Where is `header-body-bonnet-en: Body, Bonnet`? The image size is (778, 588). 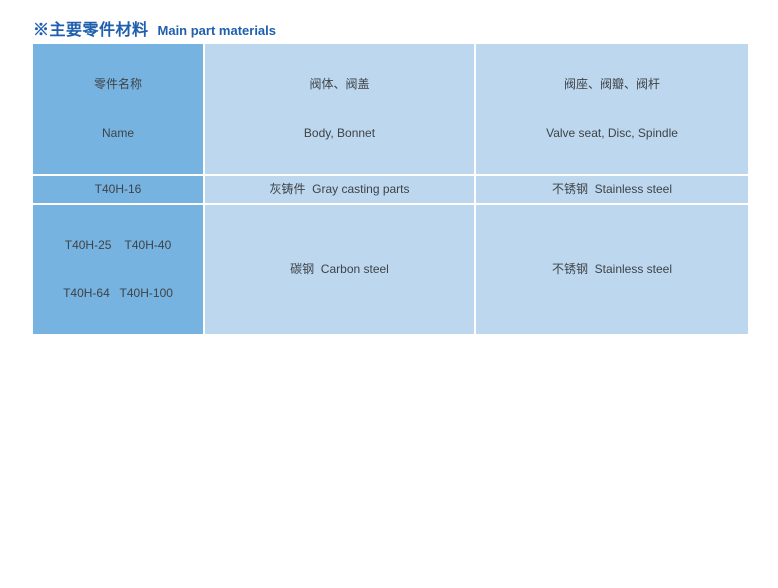
header-body-bonnet-en: Body, Bonnet is located at coordinates (339, 132).